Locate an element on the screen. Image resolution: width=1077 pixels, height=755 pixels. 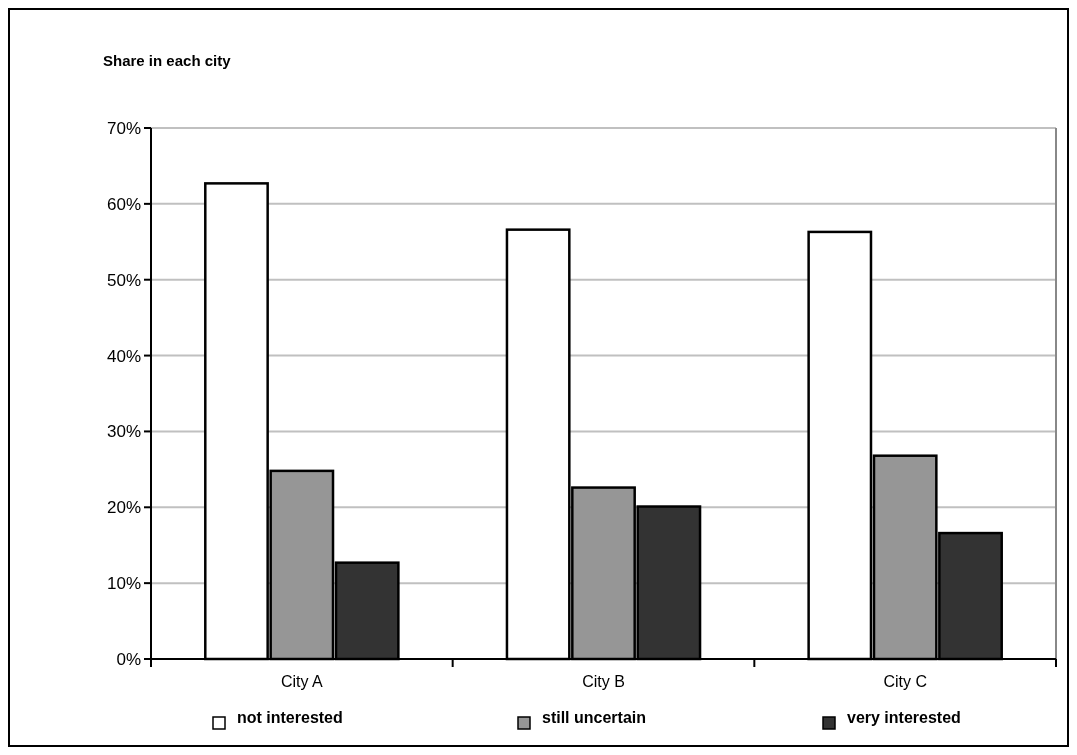
y-tick-label: 50% is located at coordinates (123, 280).